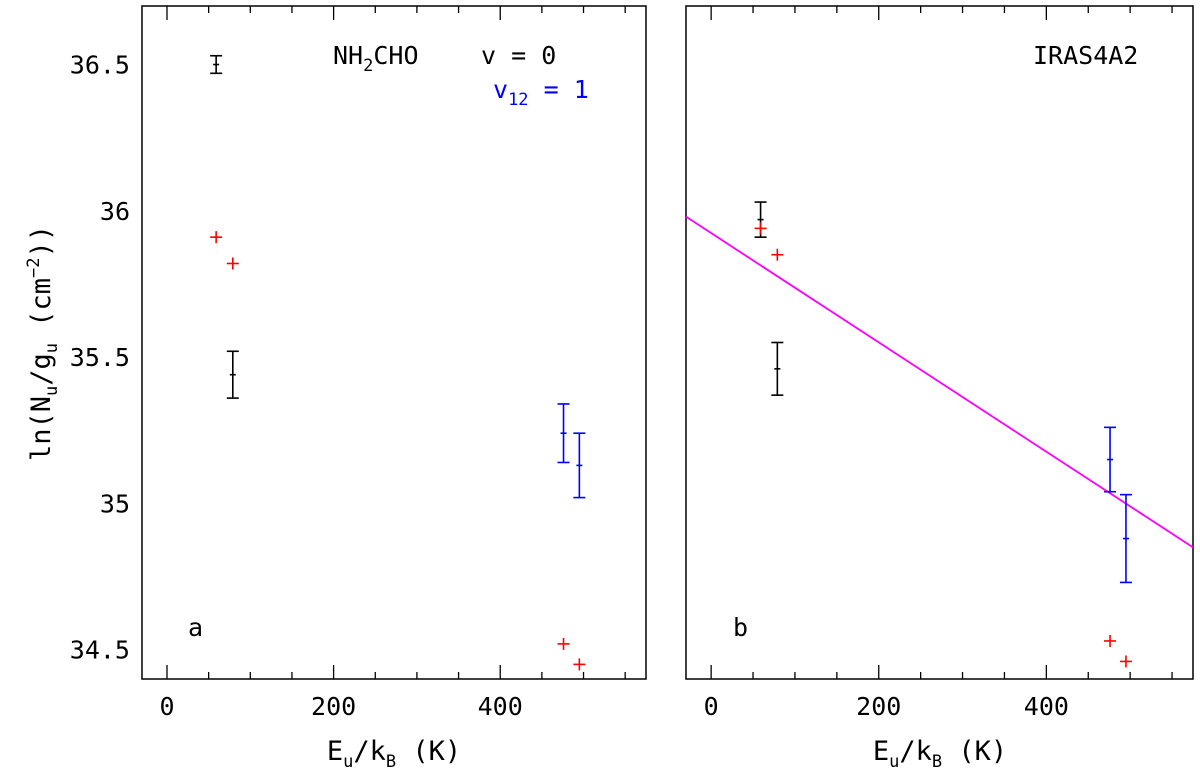 Image resolution: width=1200 pixels, height=781 pixels. I want to click on y-tick-label: 34.5, so click(100, 650).